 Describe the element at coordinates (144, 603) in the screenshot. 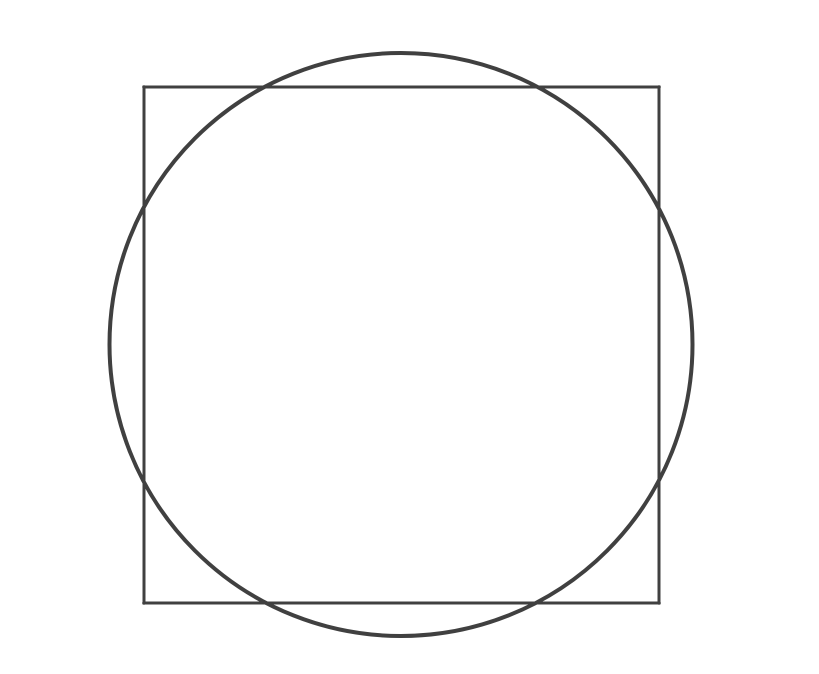

I see `vertex-bottom-left` at that location.